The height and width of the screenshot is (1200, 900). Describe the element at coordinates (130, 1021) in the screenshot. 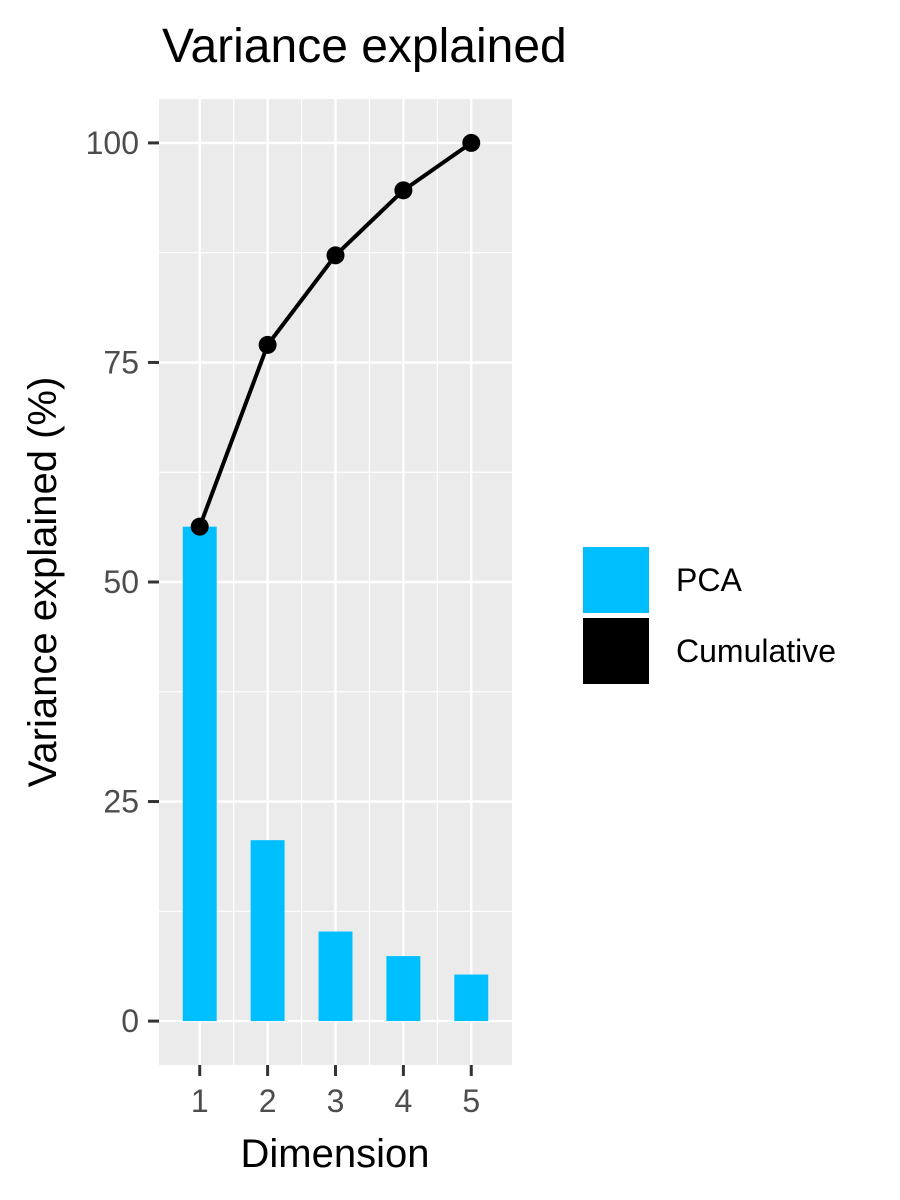

I see `y-tick-label: 0` at that location.